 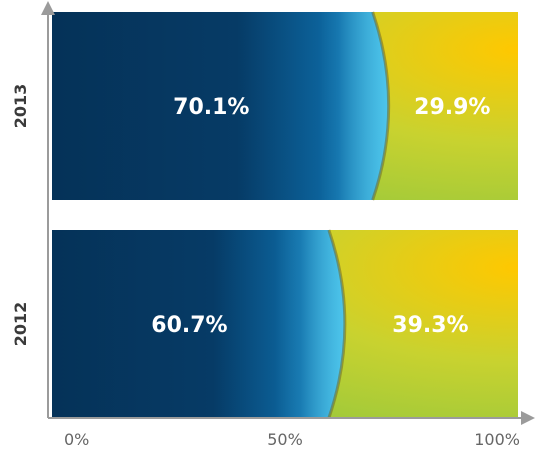 I want to click on x-tick-label-1: 50%, so click(x=285, y=439).